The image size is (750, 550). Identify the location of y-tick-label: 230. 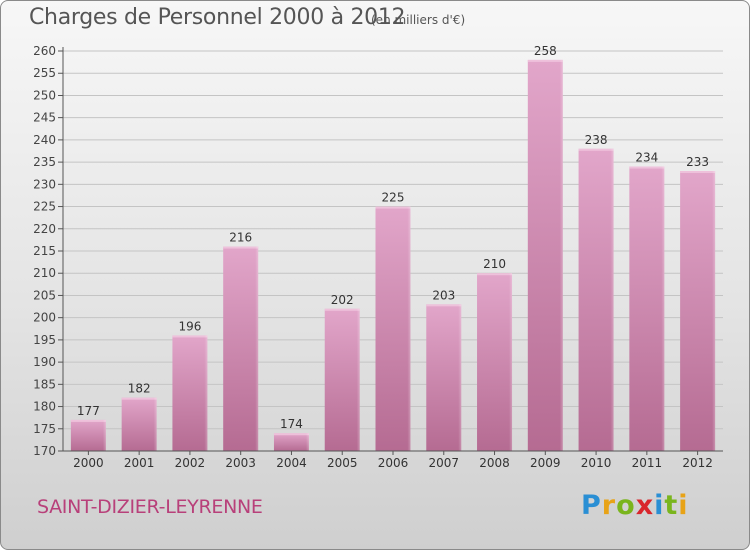
(44, 184).